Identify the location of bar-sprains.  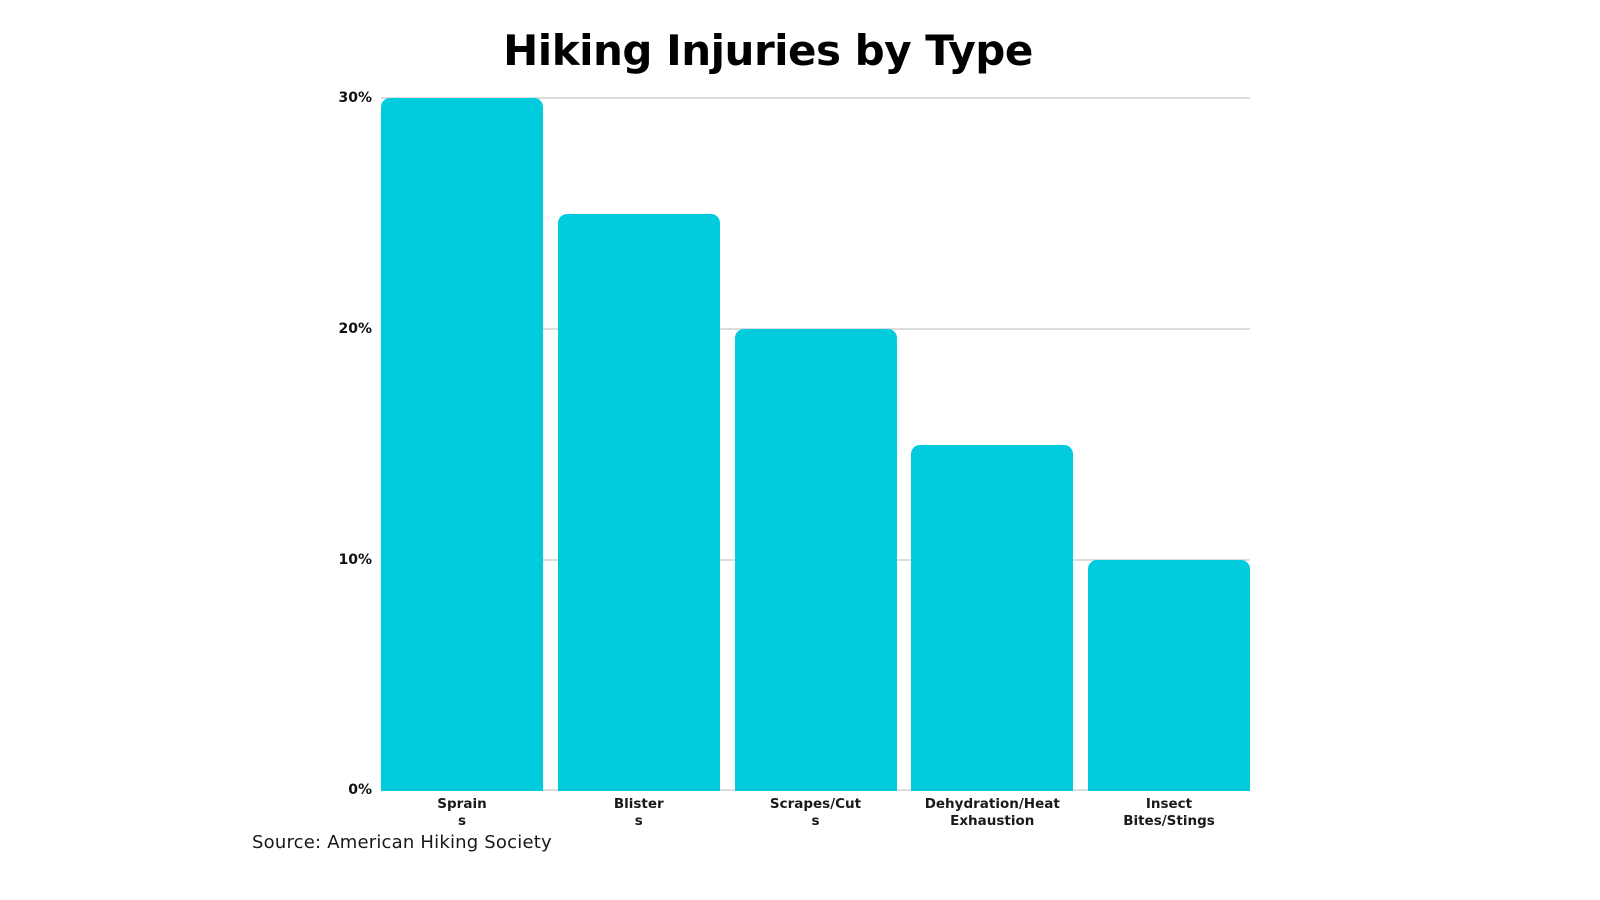
(462, 444).